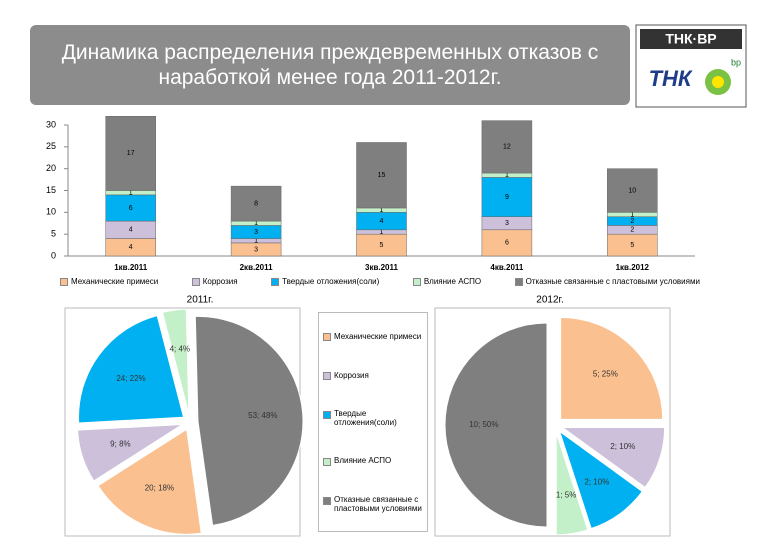  What do you see at coordinates (718, 82) in the screenshot?
I see `logo-bp-core` at bounding box center [718, 82].